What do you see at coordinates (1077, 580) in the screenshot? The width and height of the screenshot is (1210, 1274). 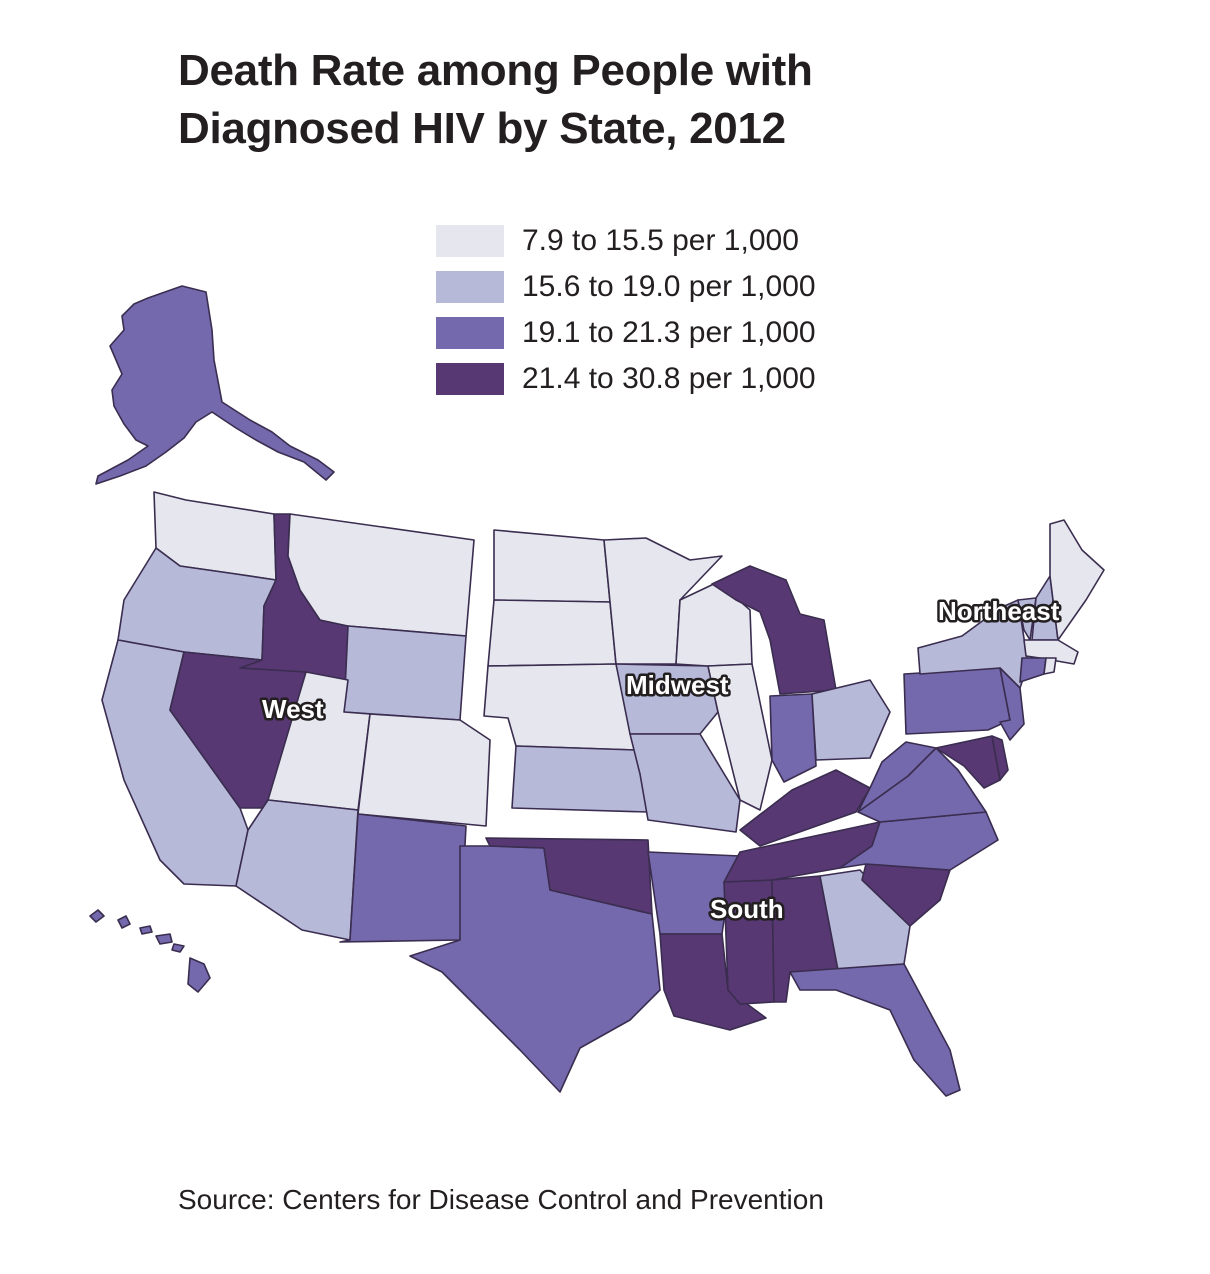 I see `state-ME` at bounding box center [1077, 580].